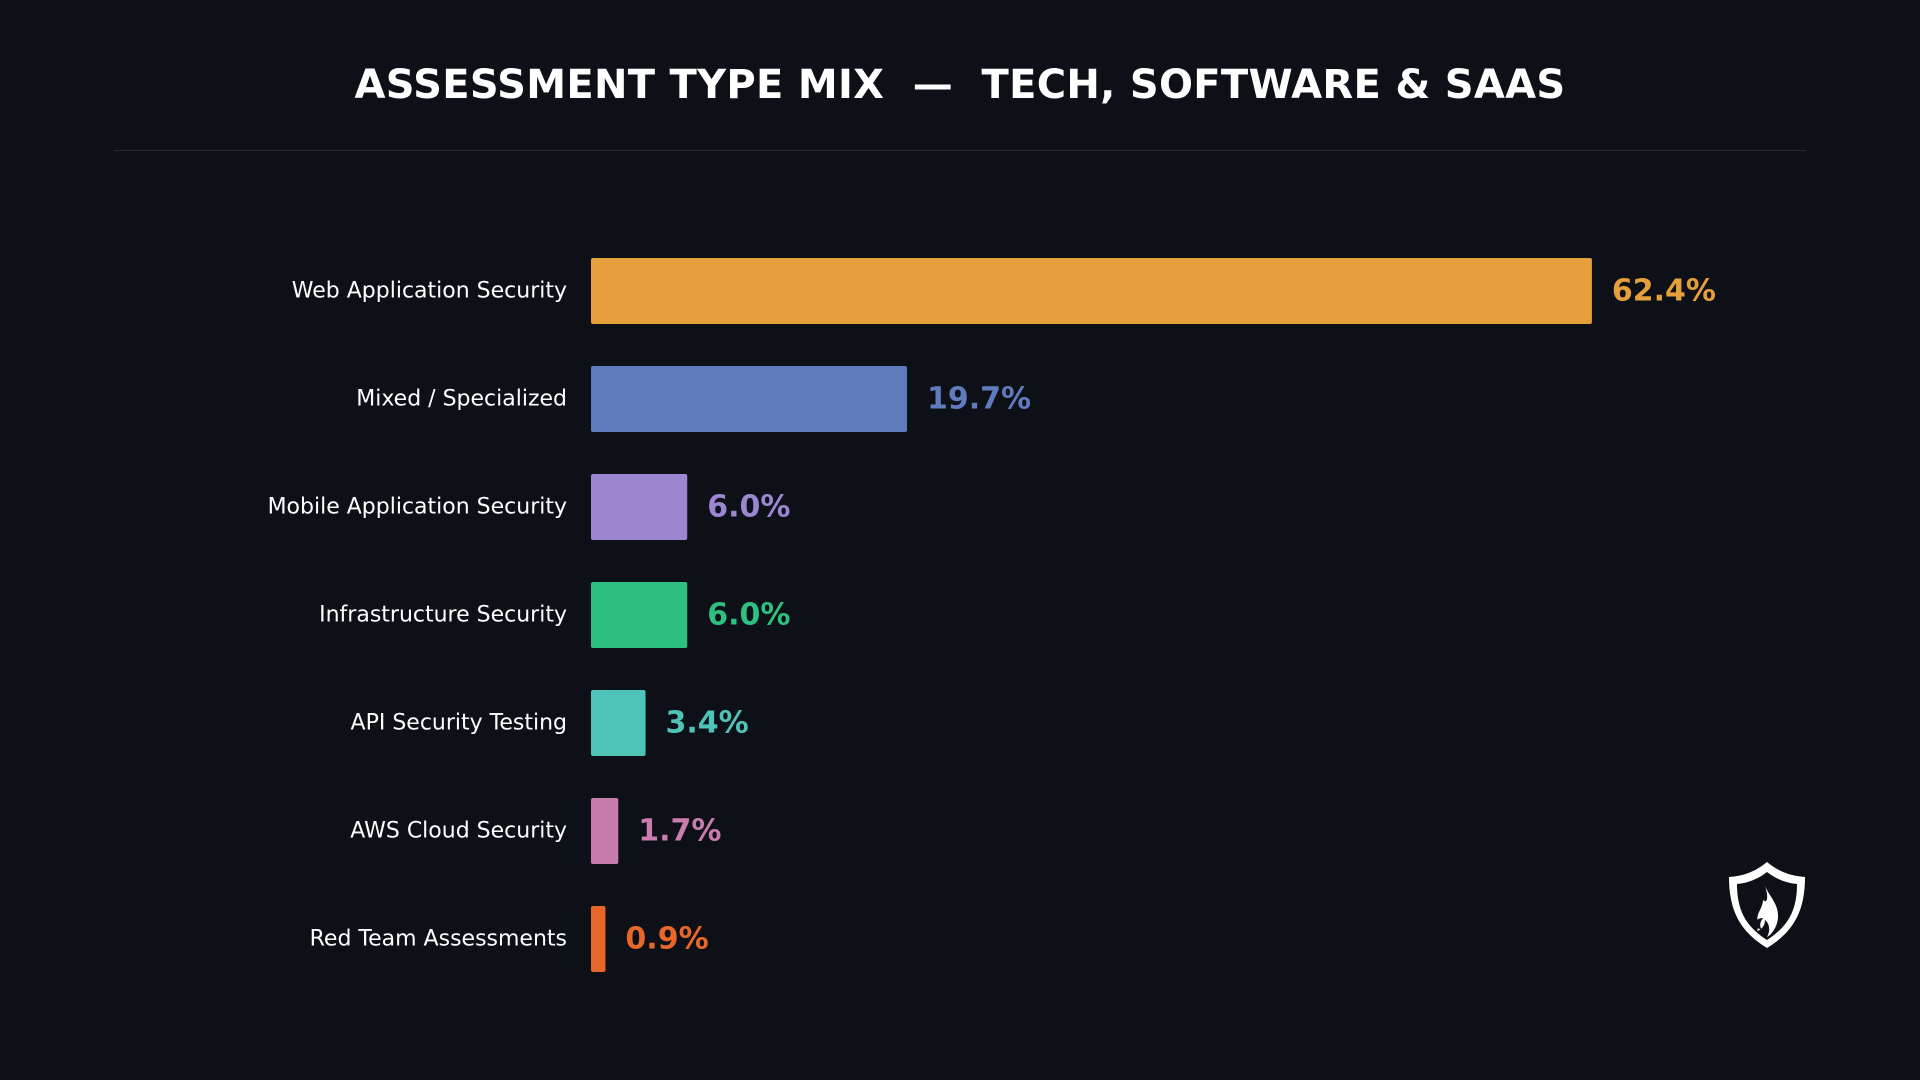  I want to click on category-label: Infrastructure Security, so click(443, 615).